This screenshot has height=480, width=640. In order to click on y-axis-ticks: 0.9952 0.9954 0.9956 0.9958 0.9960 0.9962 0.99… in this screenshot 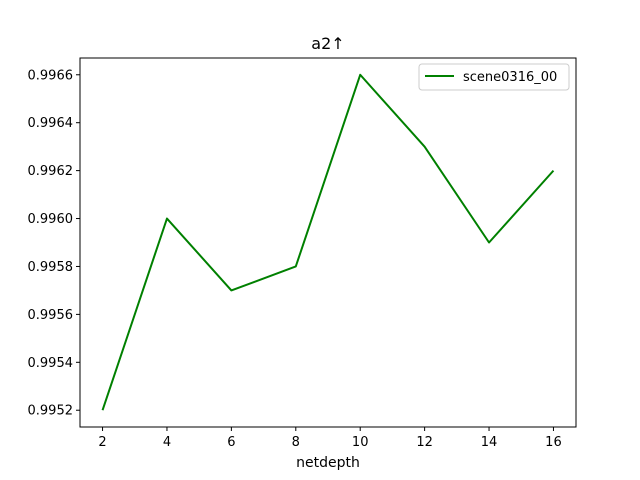, I will do `click(54, 243)`.